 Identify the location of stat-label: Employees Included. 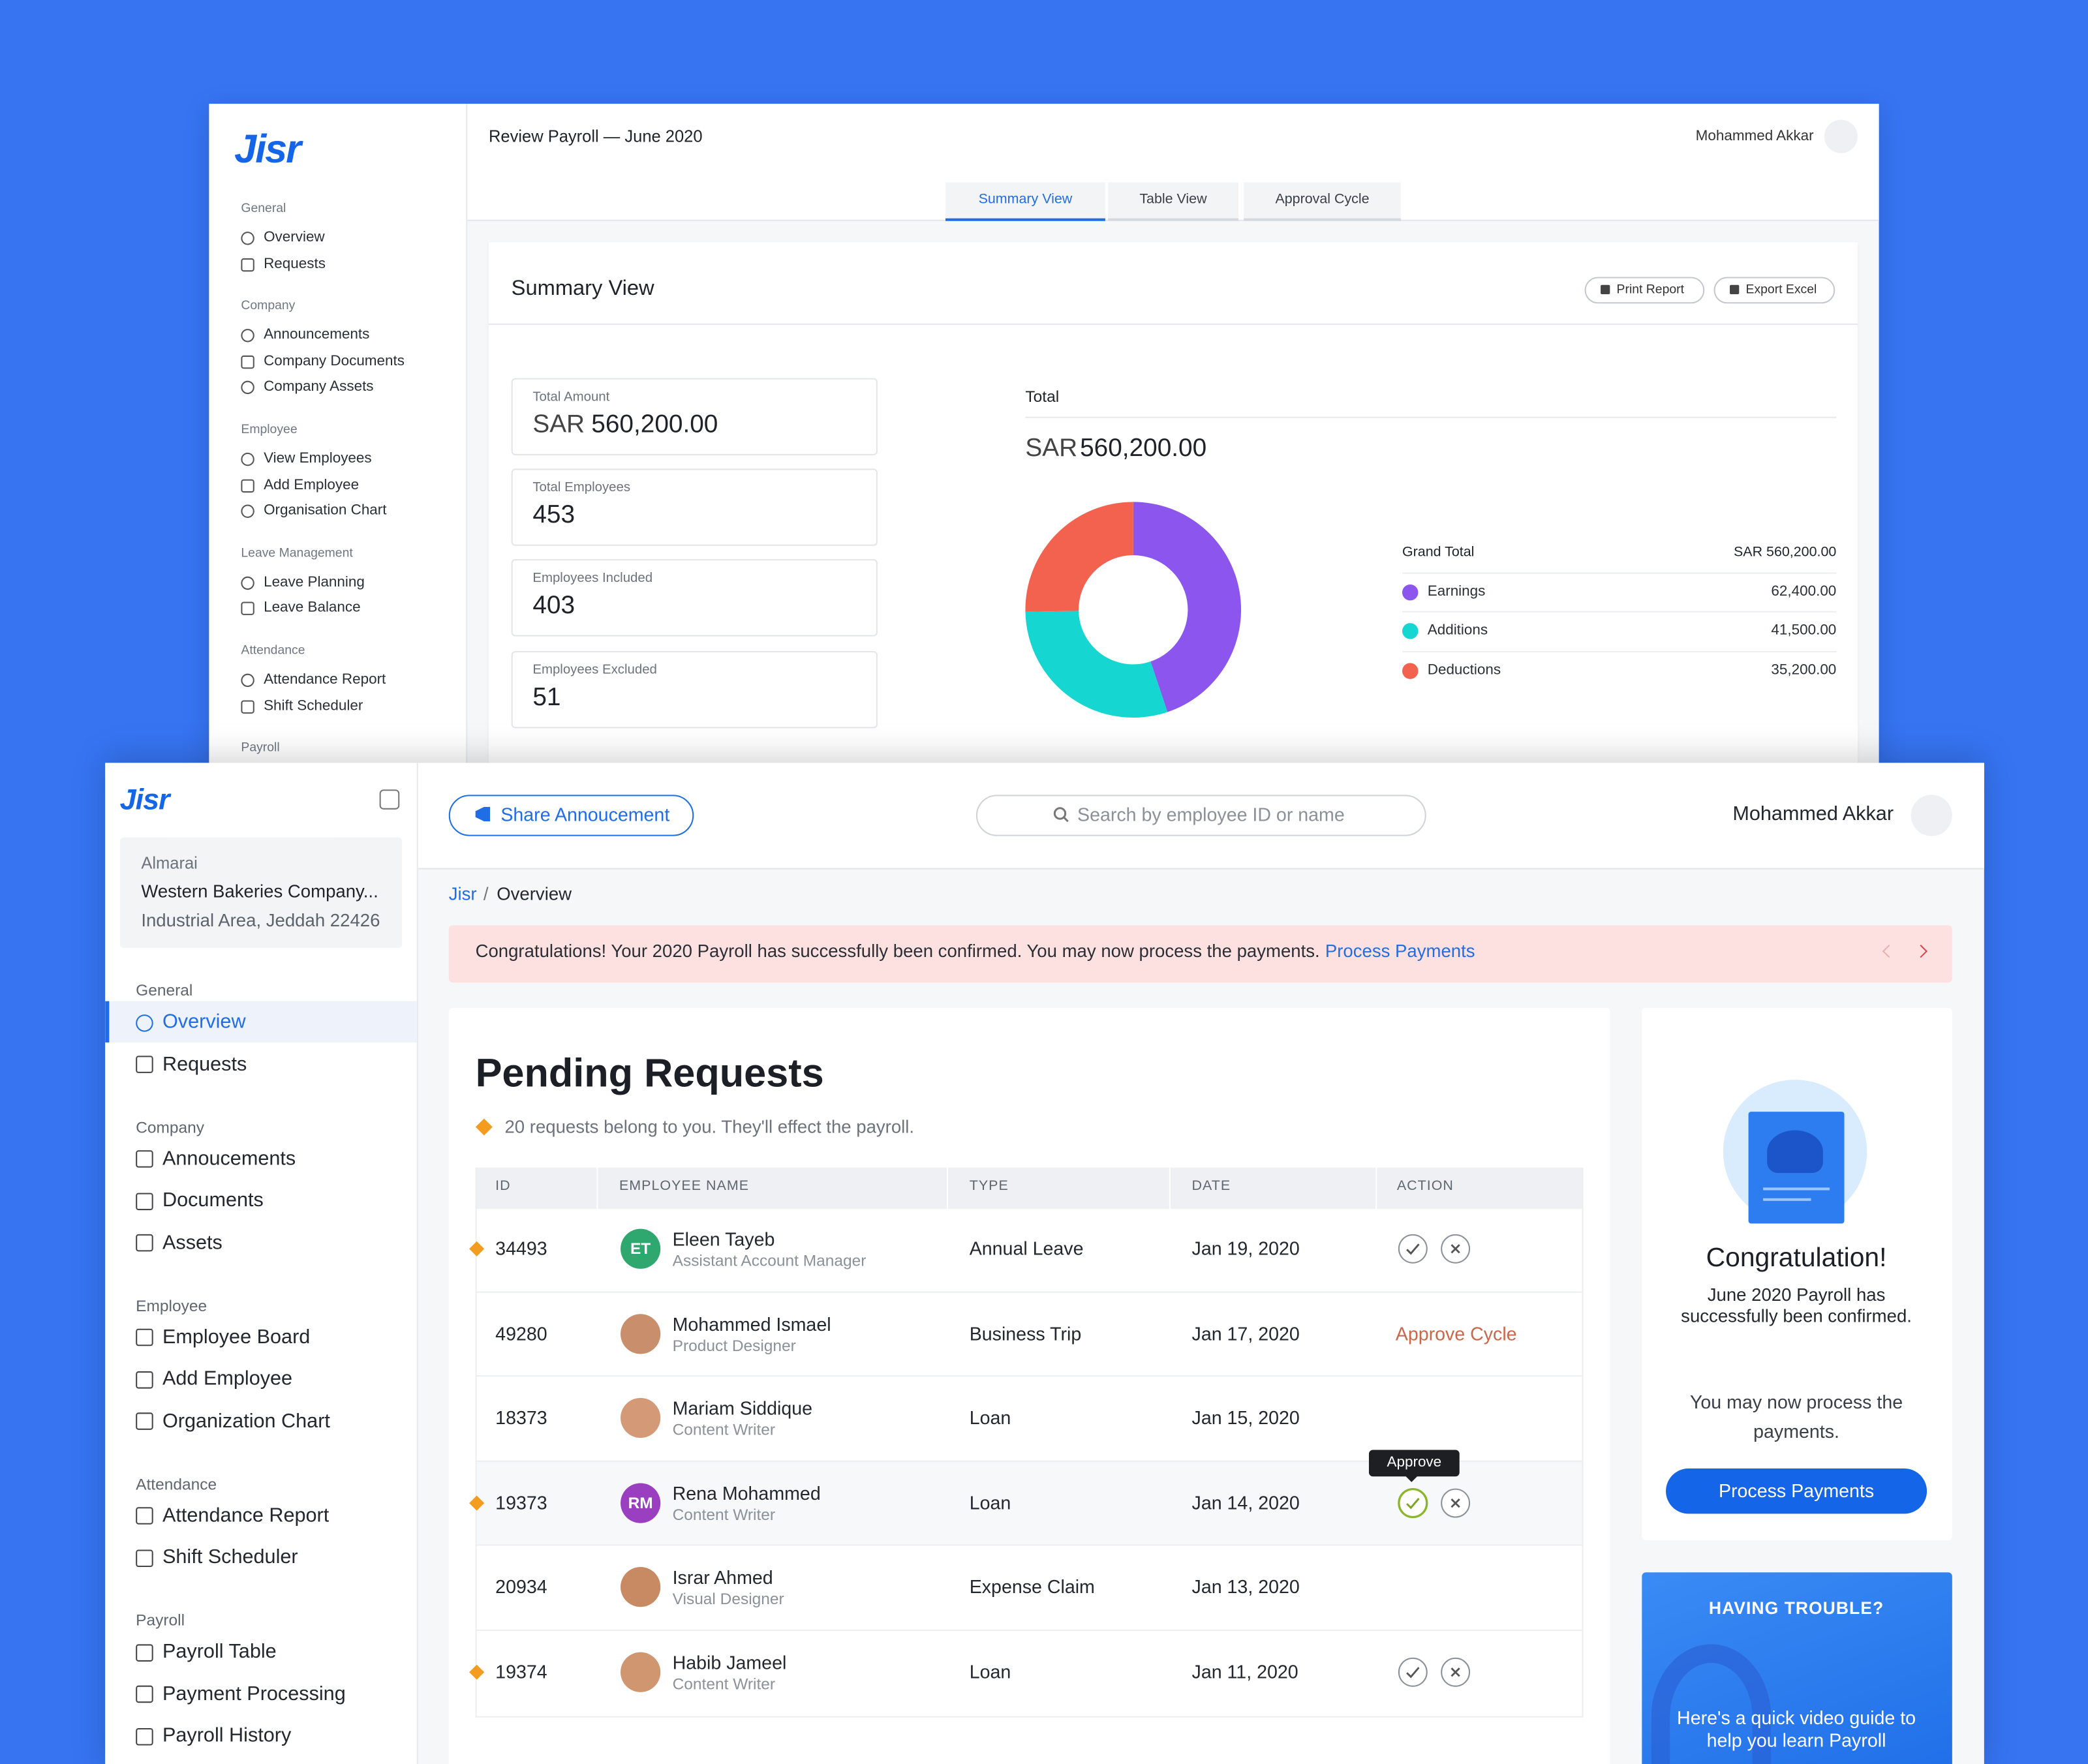
(592, 578).